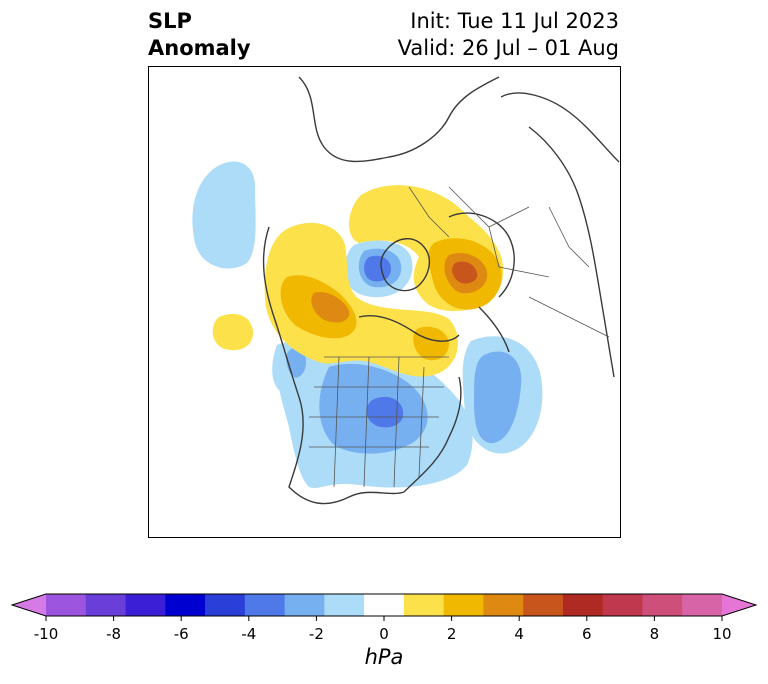 The image size is (768, 684). What do you see at coordinates (248, 634) in the screenshot?
I see `colorbar-tick-label: -4` at bounding box center [248, 634].